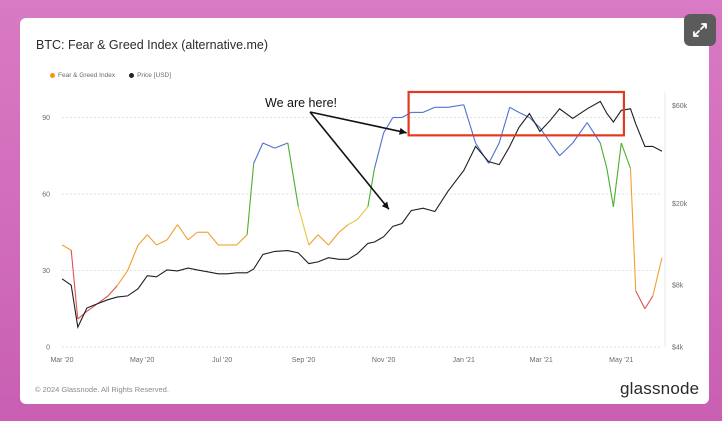 The image size is (722, 421). What do you see at coordinates (680, 204) in the screenshot?
I see `y-right-tick-label: $20k` at bounding box center [680, 204].